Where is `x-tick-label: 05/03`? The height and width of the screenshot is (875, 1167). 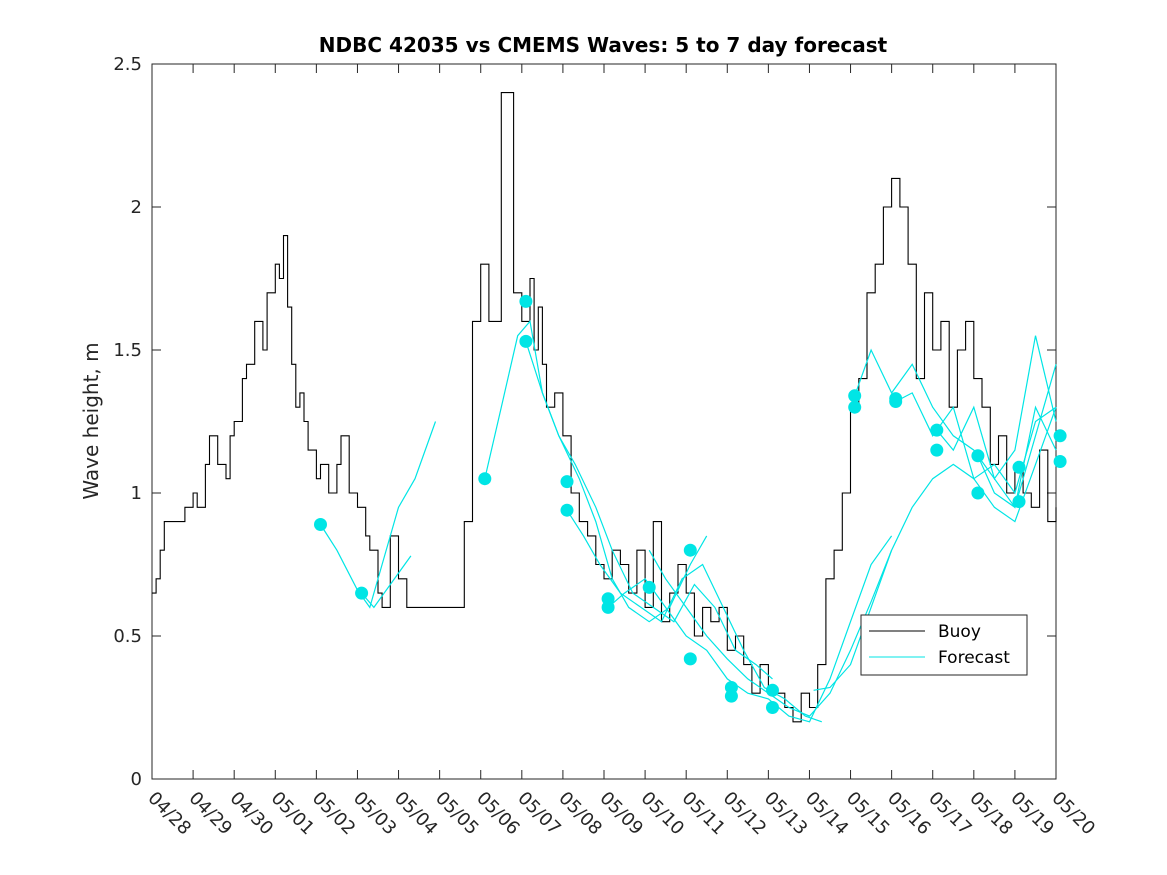
x-tick-label: 05/03 is located at coordinates (375, 814).